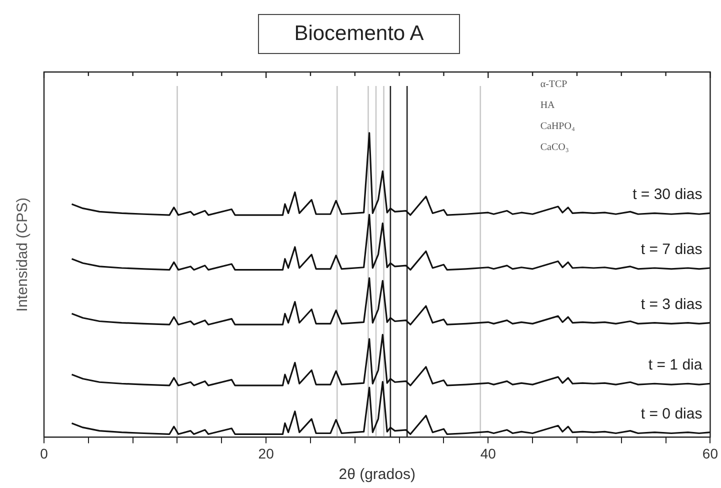 The image size is (721, 488). What do you see at coordinates (671, 304) in the screenshot?
I see `series-label: t = 3 dias` at bounding box center [671, 304].